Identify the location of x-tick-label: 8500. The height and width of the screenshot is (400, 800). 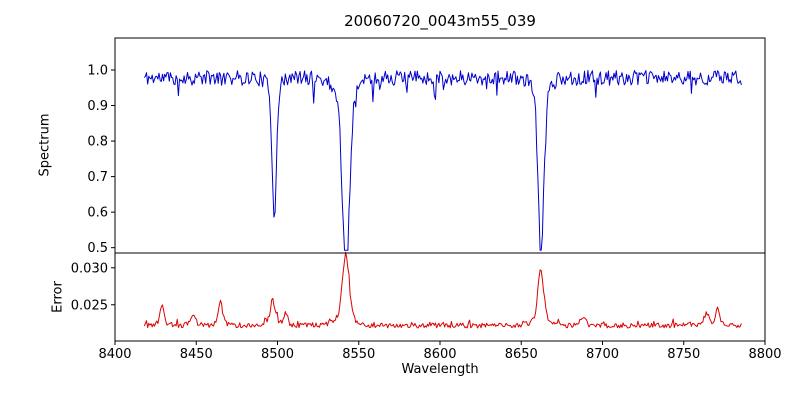
(277, 354).